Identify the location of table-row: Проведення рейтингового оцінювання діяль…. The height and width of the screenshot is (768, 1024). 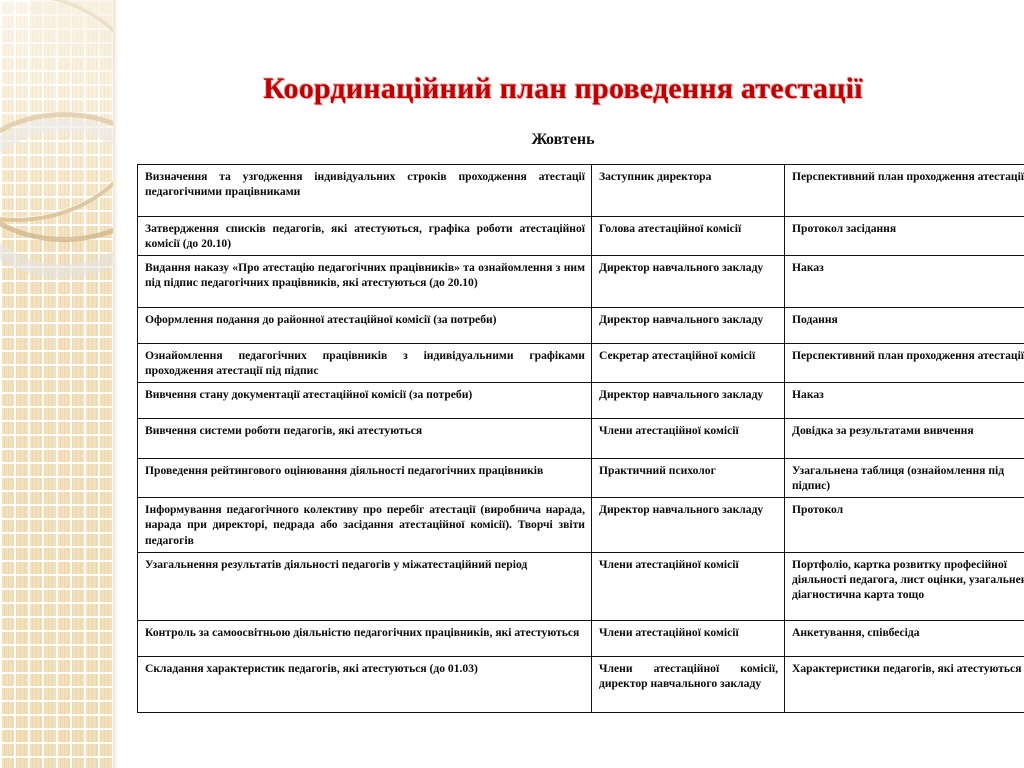
(580, 478).